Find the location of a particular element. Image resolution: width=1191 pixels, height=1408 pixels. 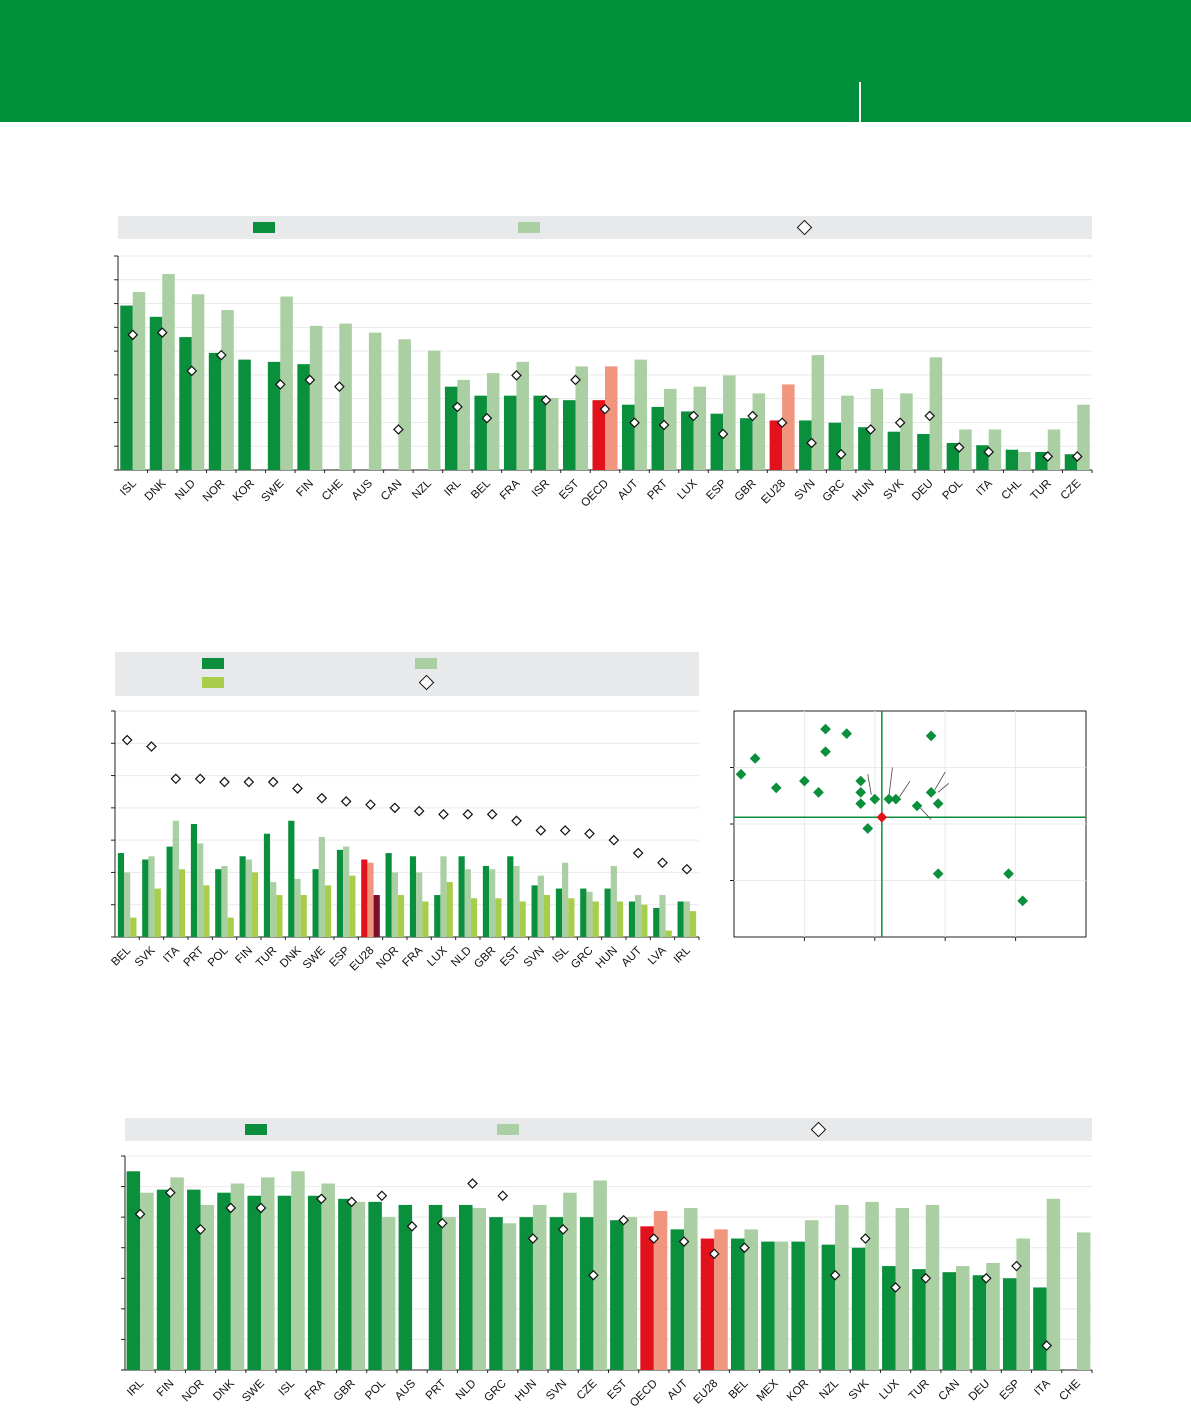

chart3-leader-line is located at coordinates (905, 789).